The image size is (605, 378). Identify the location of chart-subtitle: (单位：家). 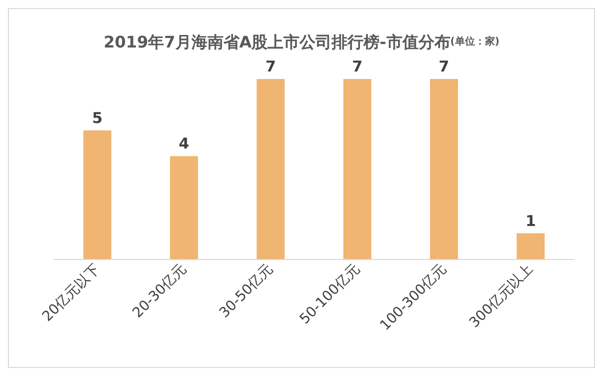
(475, 42).